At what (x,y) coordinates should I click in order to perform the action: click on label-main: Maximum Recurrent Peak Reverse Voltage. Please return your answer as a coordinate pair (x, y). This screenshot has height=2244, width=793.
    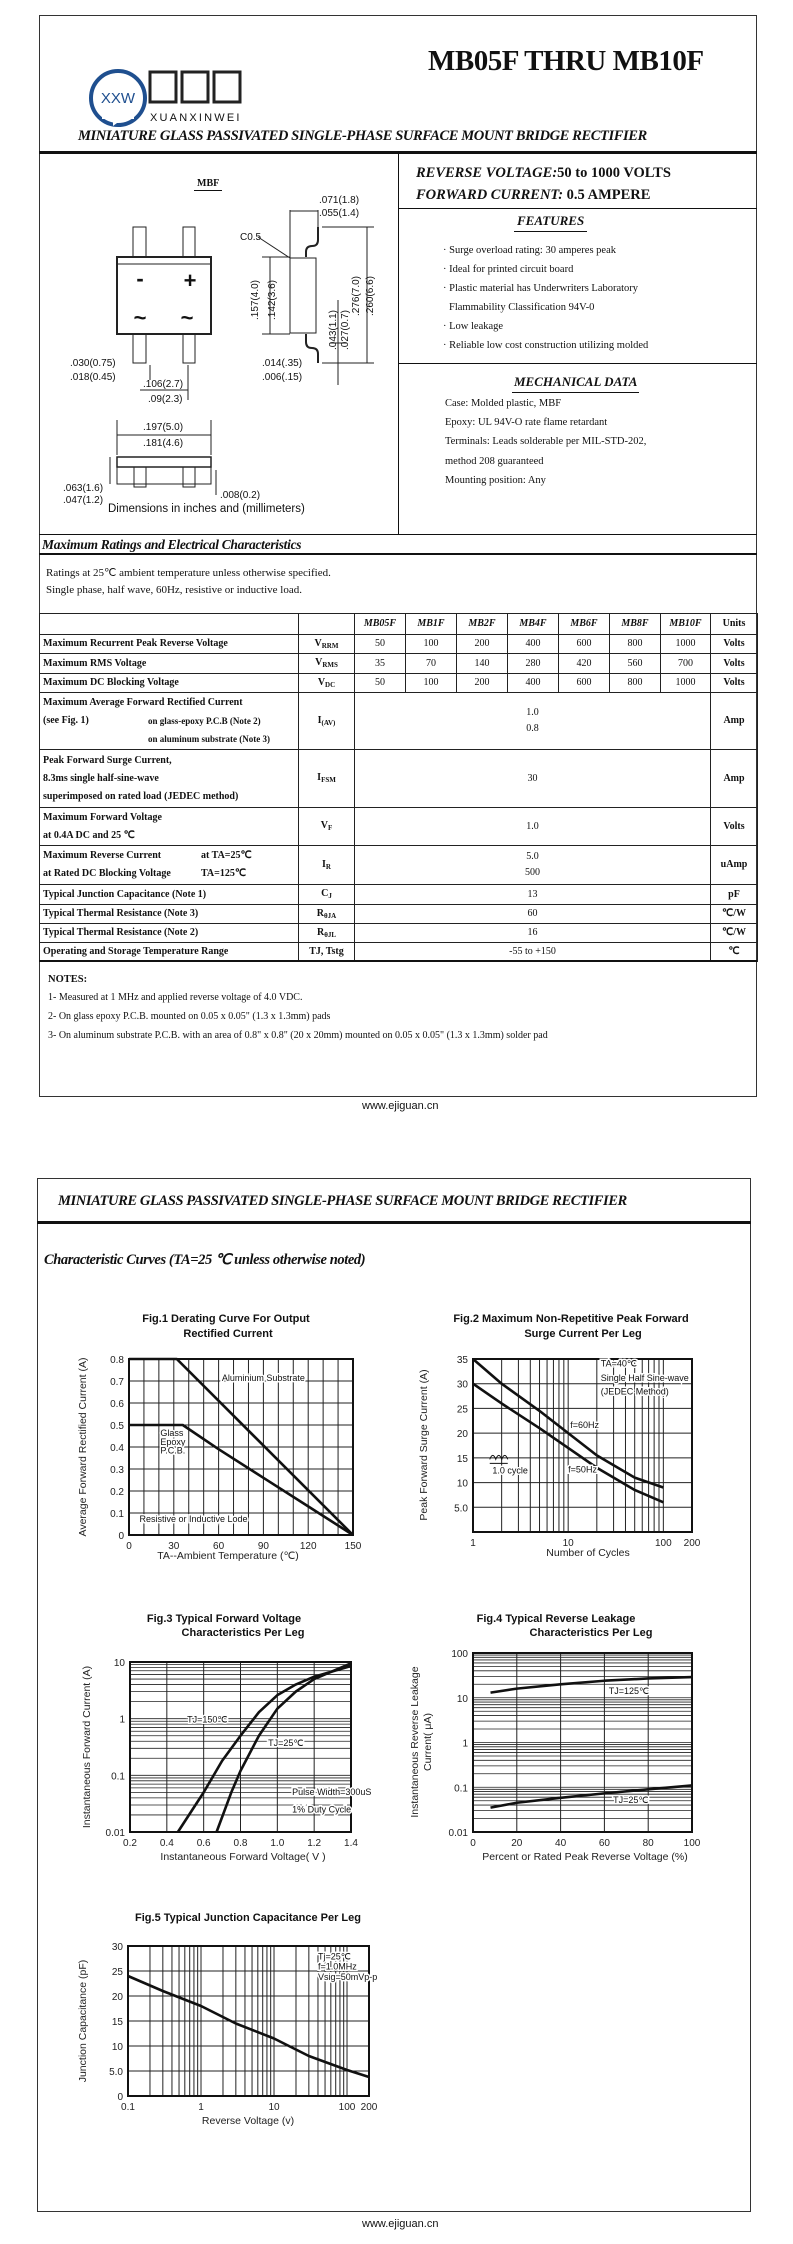
    Looking at the image, I should click on (135, 644).